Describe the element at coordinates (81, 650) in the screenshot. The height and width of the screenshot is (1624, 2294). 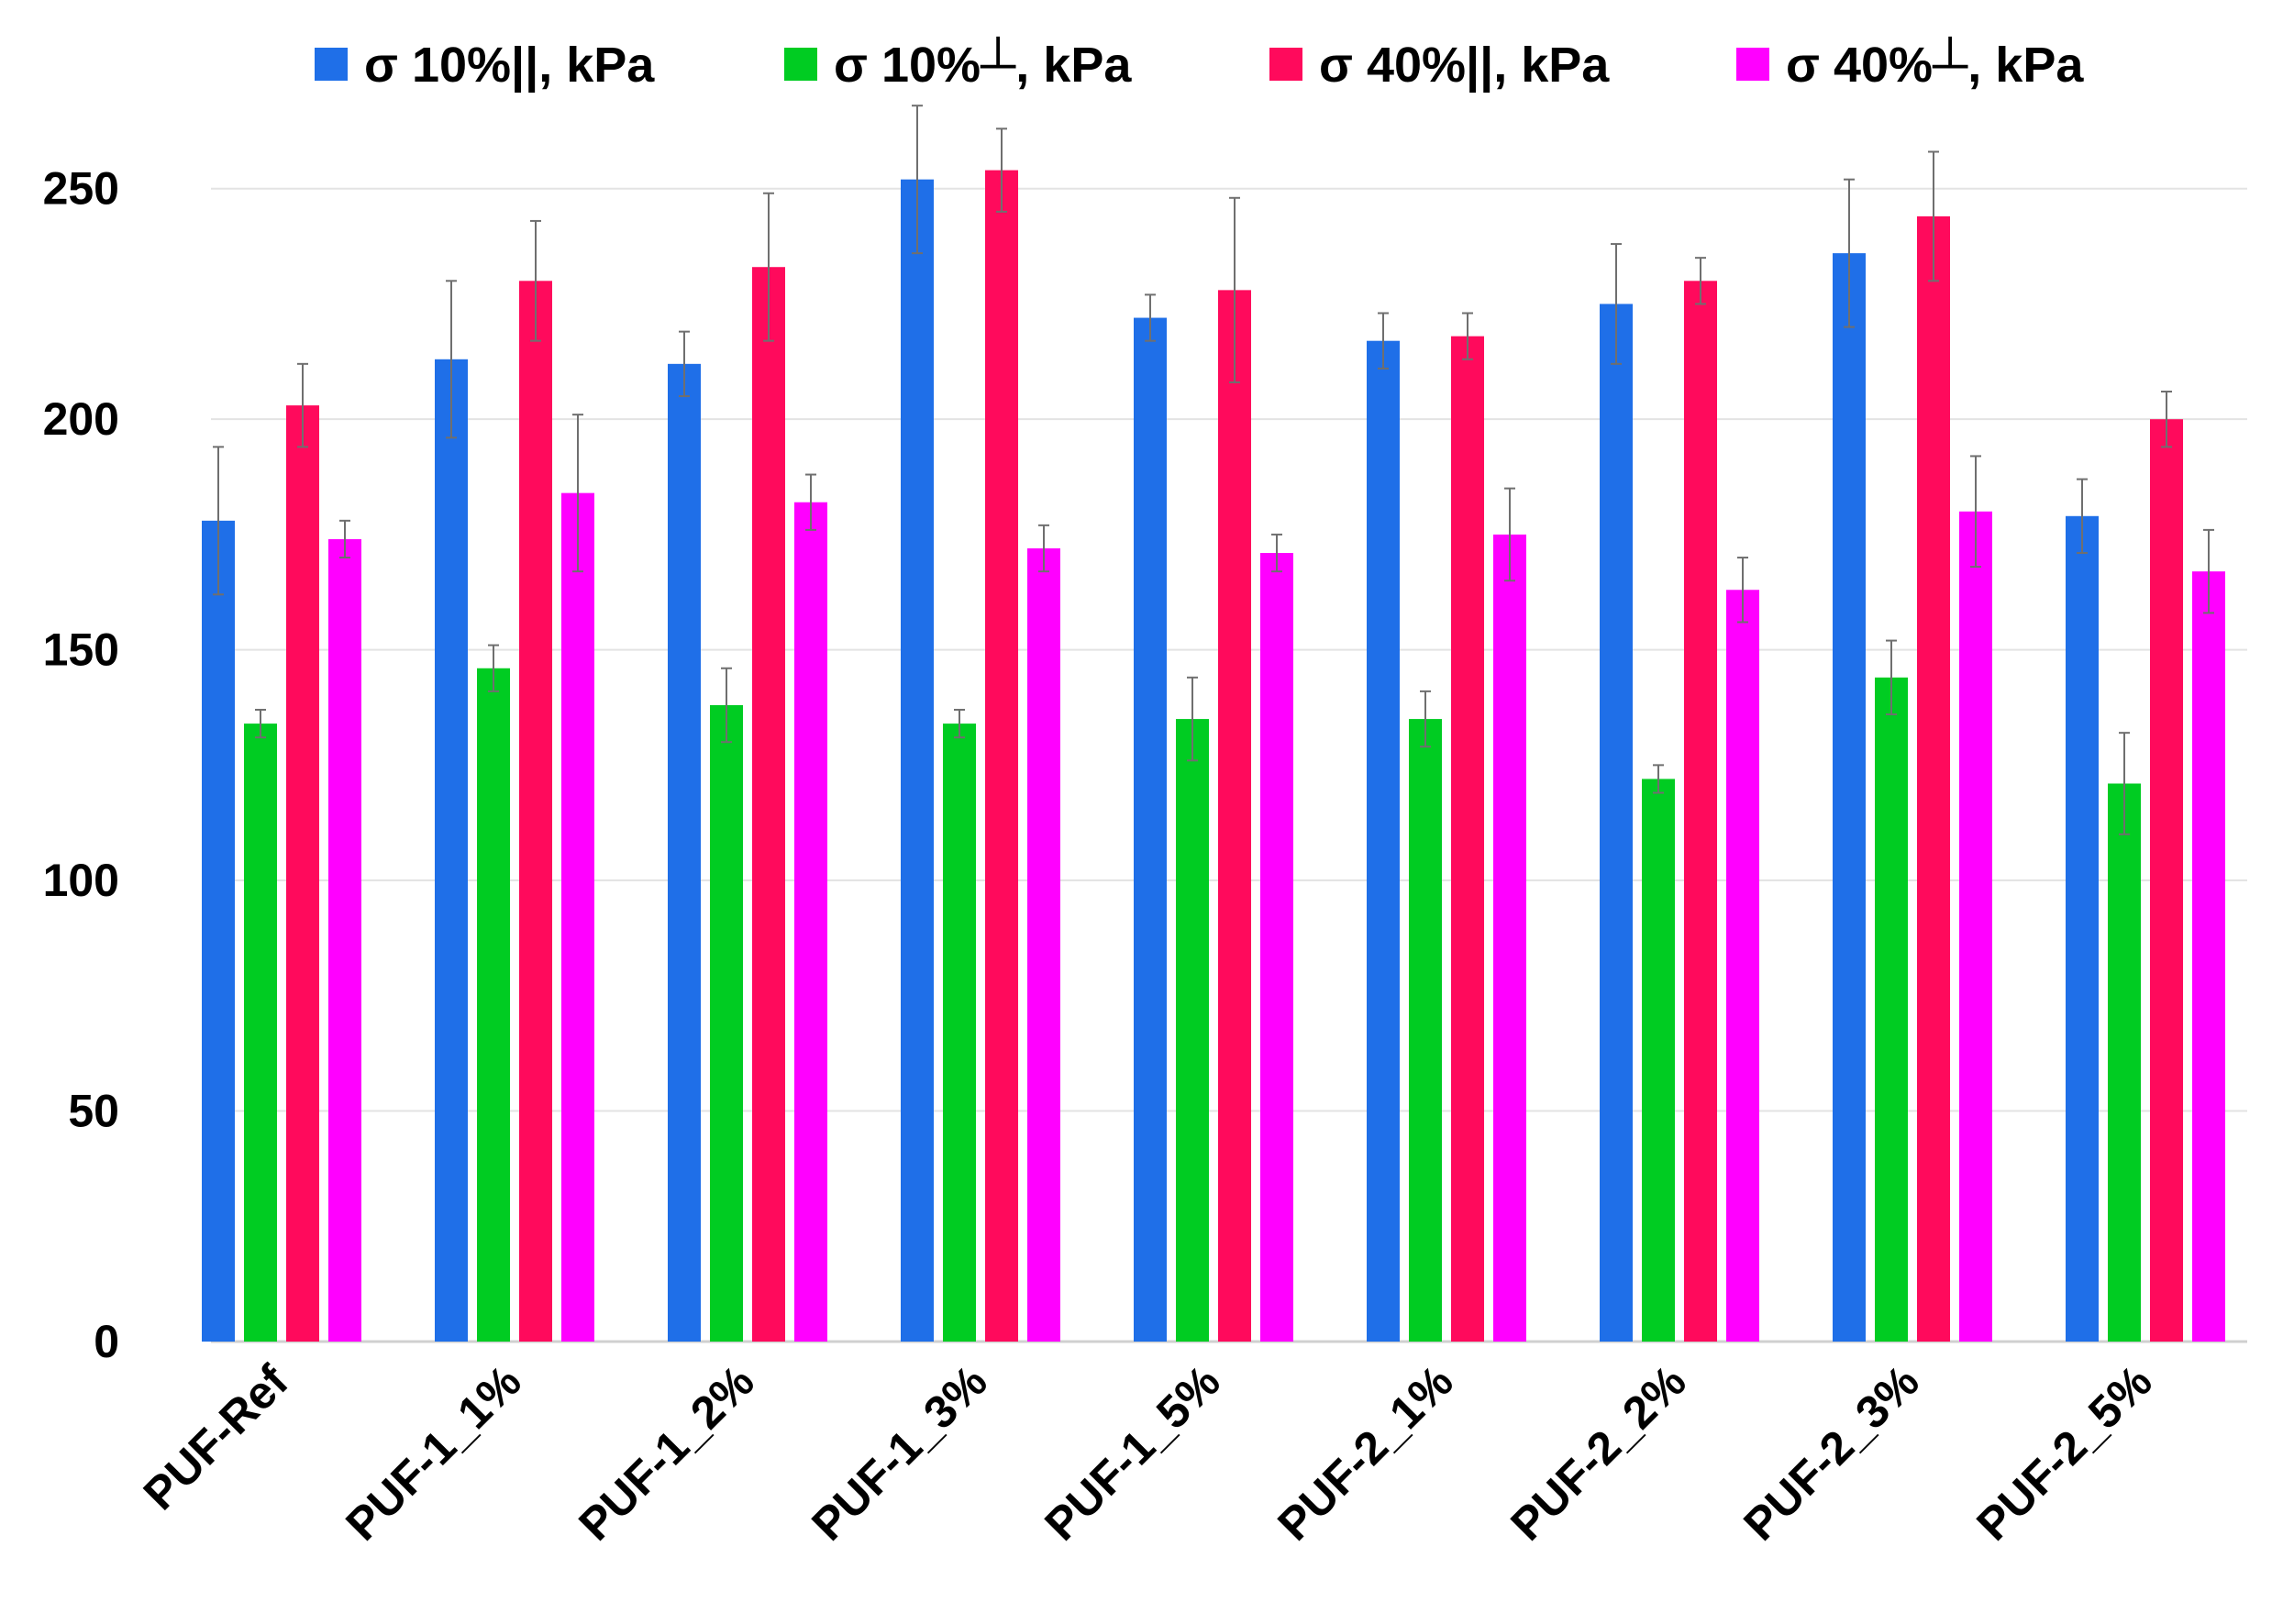
I see `y-tick-label: 150` at that location.